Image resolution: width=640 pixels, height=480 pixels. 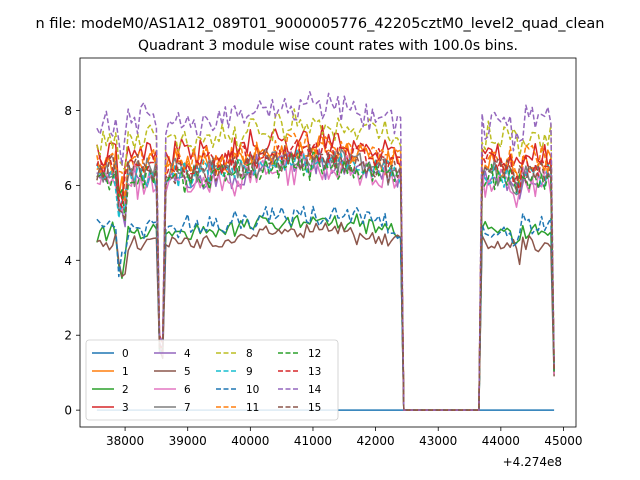 I want to click on y-tick-label: 4, so click(x=68, y=261).